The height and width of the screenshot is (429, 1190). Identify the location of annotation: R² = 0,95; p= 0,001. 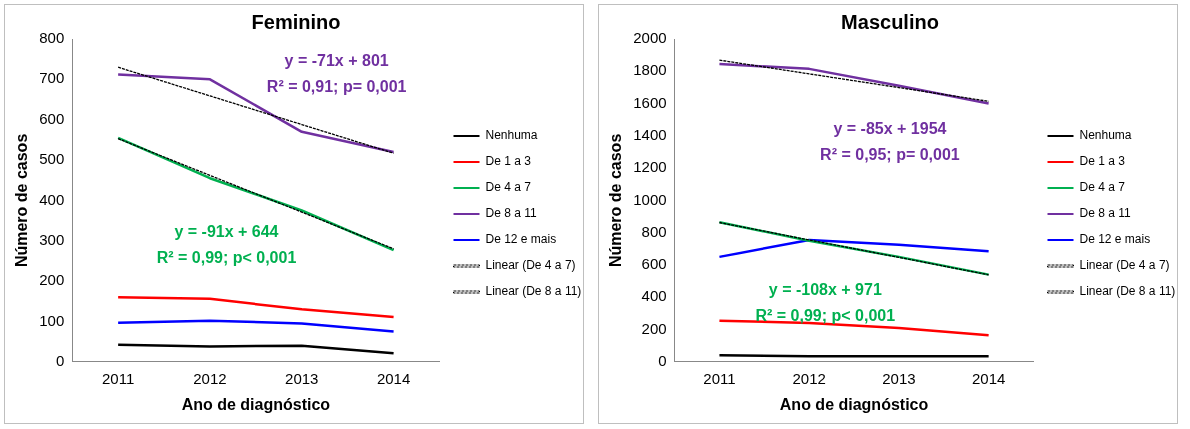
(890, 154).